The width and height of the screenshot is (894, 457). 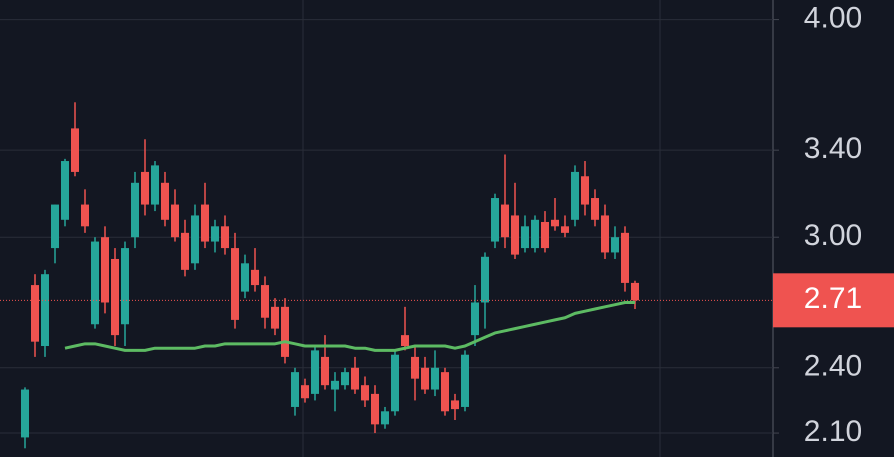 What do you see at coordinates (833, 148) in the screenshot?
I see `y-tick-label: 3.40` at bounding box center [833, 148].